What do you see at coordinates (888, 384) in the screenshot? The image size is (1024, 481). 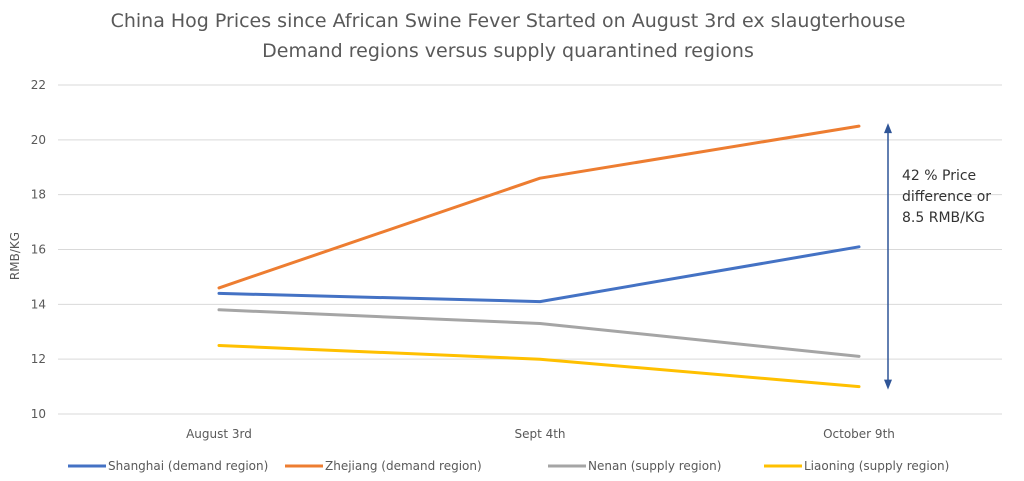 I see `arrow-head-down-icon` at bounding box center [888, 384].